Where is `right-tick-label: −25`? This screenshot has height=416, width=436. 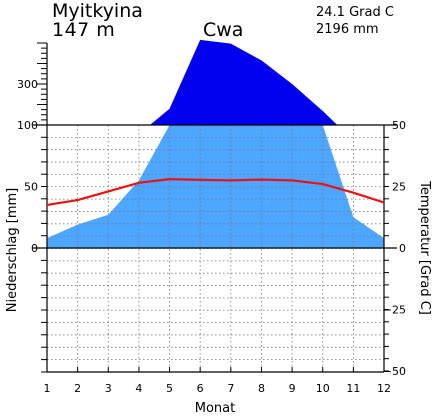
right-tick-label: −25 is located at coordinates (394, 310).